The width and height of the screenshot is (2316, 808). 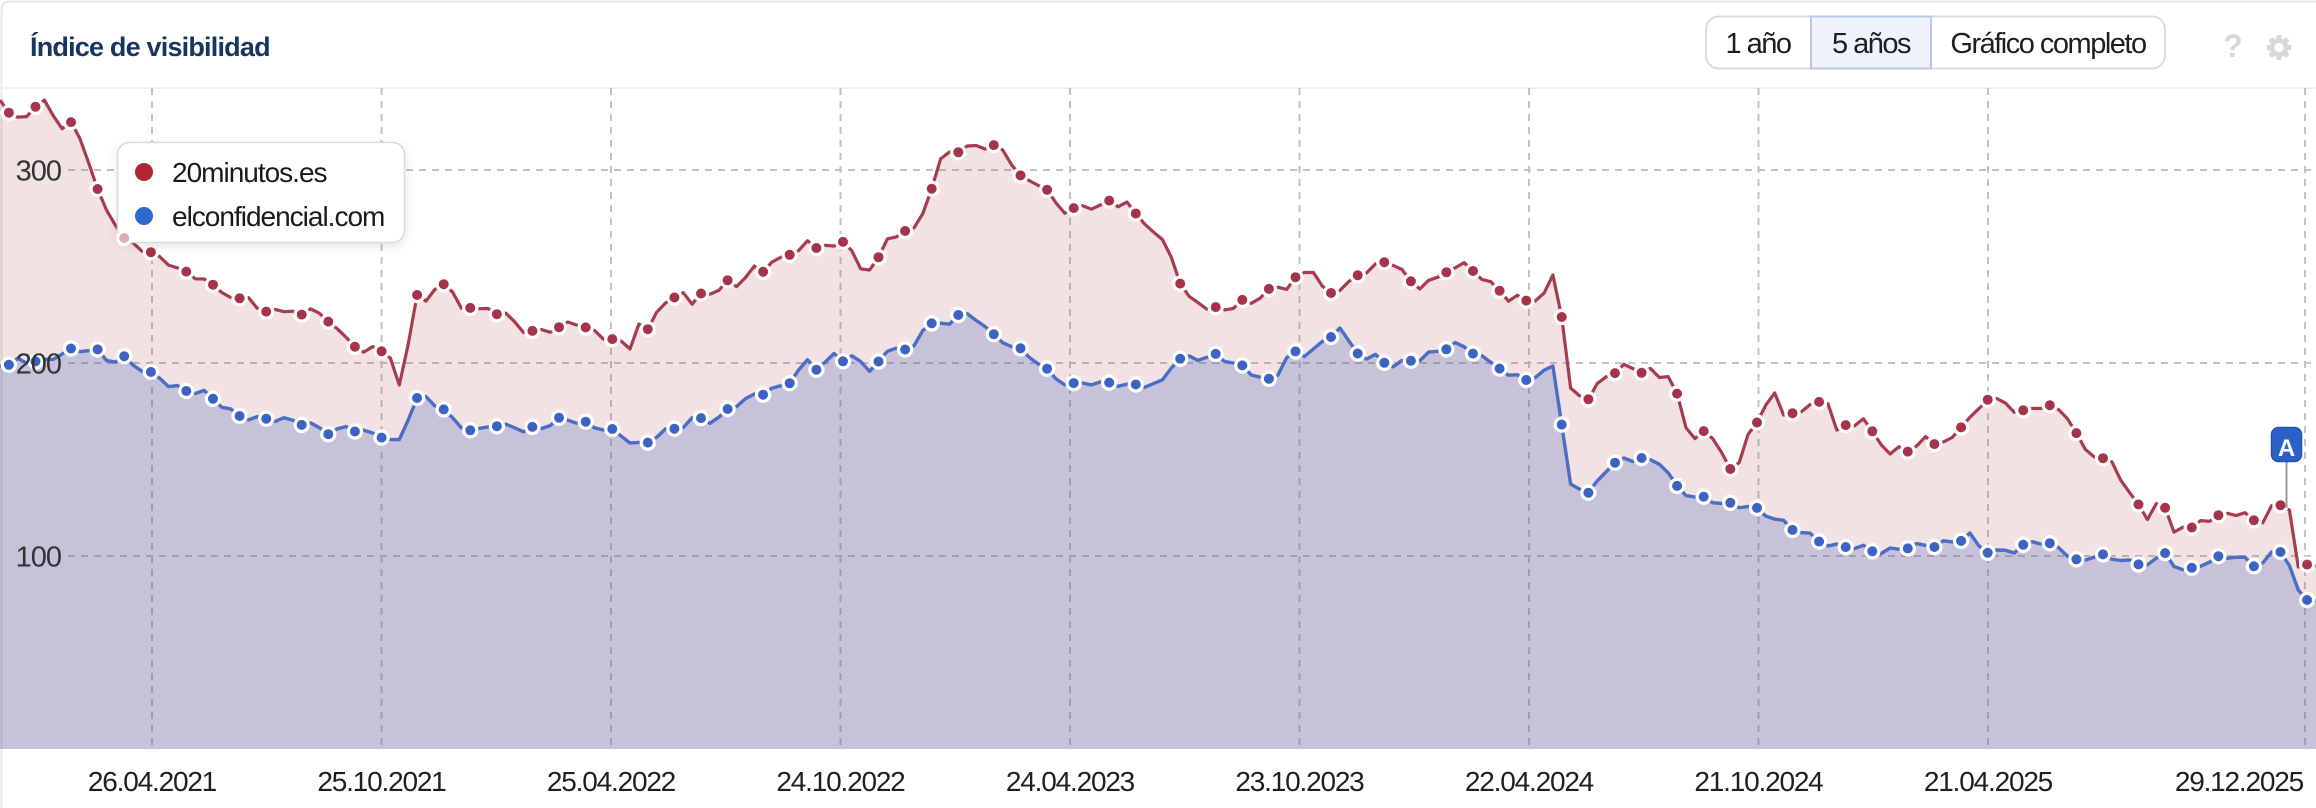 What do you see at coordinates (1871, 44) in the screenshot?
I see `svg-text: 5 años` at bounding box center [1871, 44].